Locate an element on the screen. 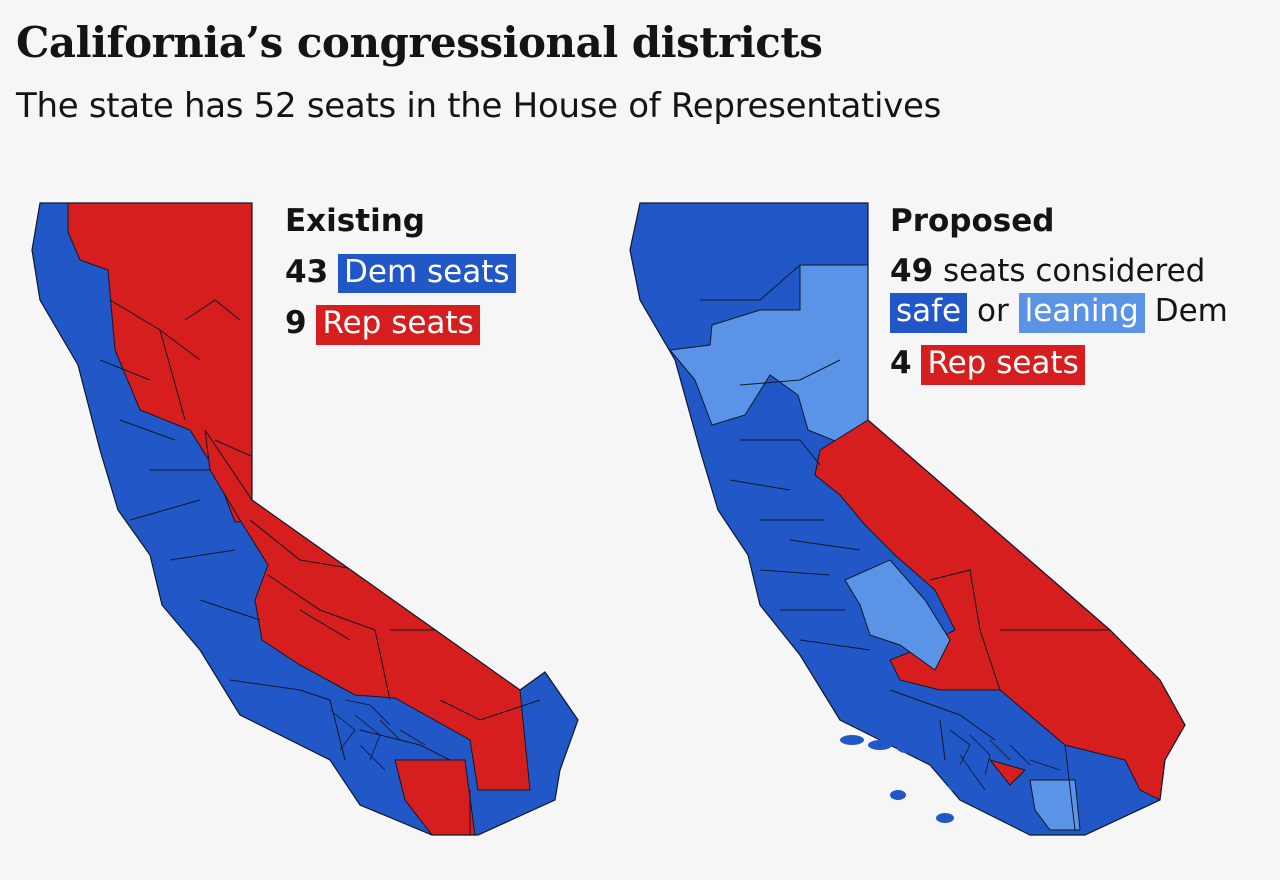 The width and height of the screenshot is (1280, 880). or-text: or is located at coordinates (993, 311).